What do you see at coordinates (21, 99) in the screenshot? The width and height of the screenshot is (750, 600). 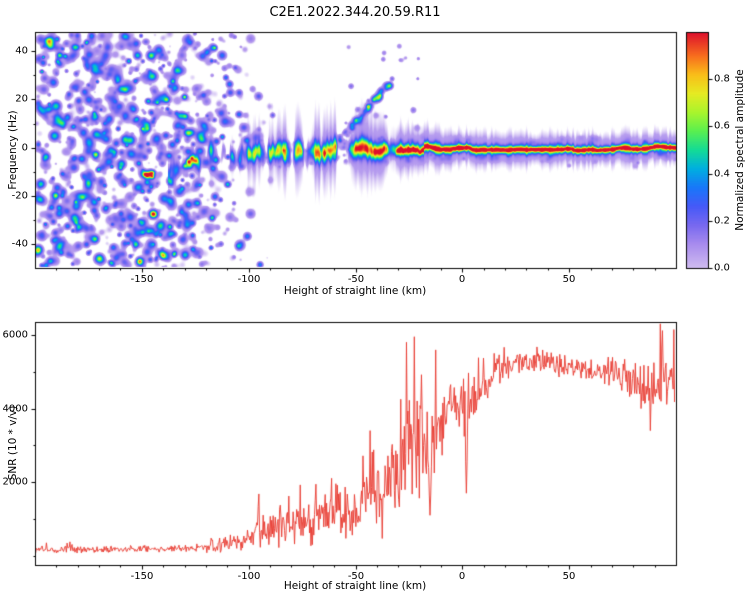 I see `spectrogram-y-tick-label: 20` at bounding box center [21, 99].